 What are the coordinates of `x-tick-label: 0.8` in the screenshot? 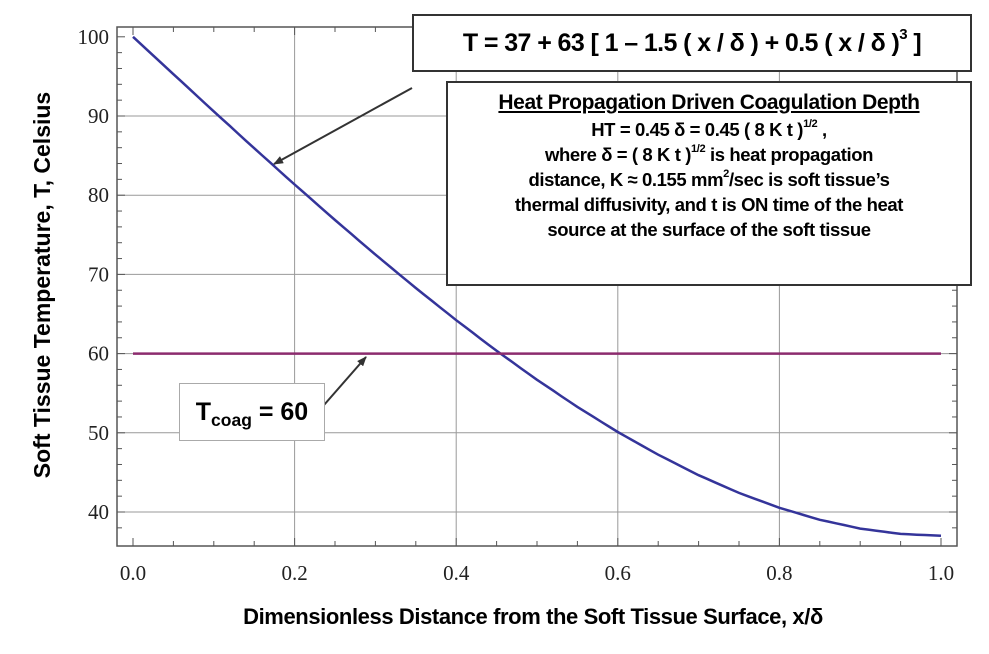 It's located at (779, 573).